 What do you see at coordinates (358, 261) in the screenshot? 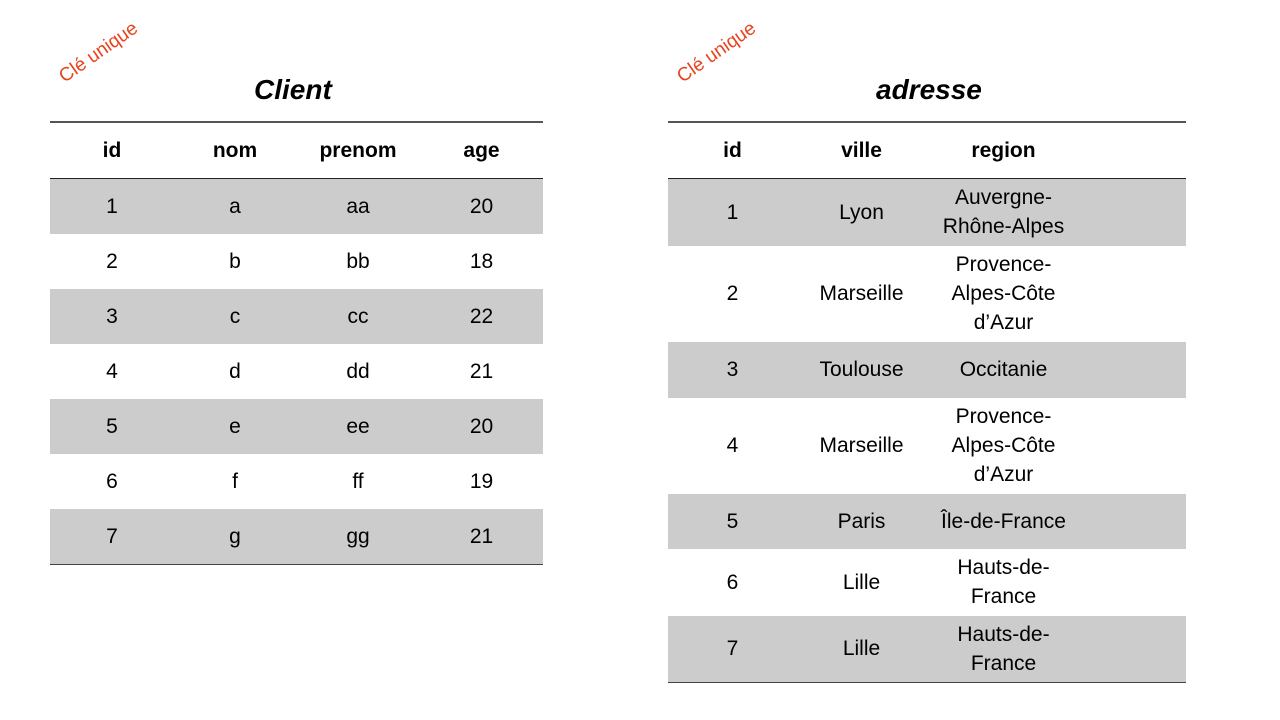
I see `cell-prenom: bb` at bounding box center [358, 261].